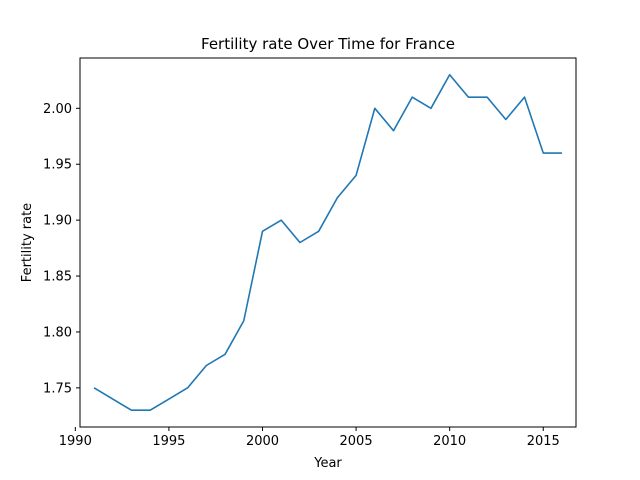 The height and width of the screenshot is (480, 640). I want to click on x-tick-label: 1995, so click(168, 441).